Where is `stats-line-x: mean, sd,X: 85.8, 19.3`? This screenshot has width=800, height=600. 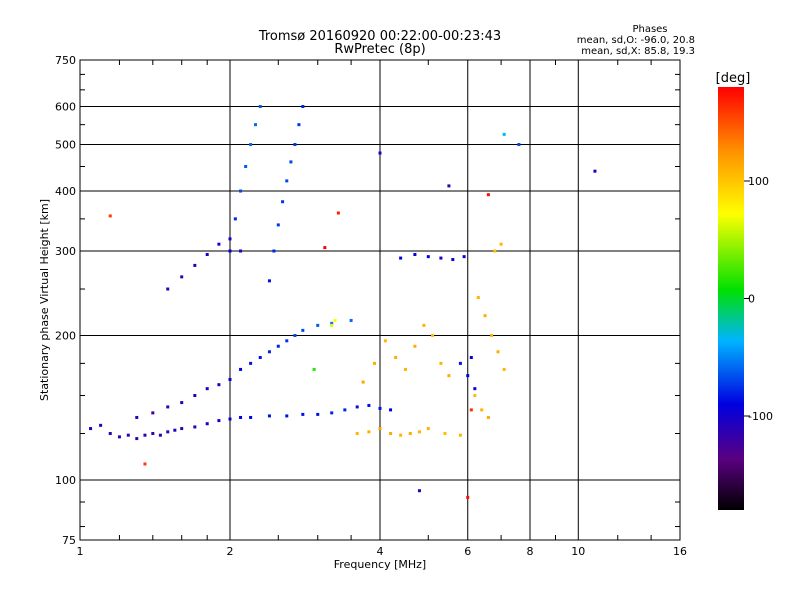 stats-line-x: mean, sd,X: 85.8, 19.3 is located at coordinates (638, 51).